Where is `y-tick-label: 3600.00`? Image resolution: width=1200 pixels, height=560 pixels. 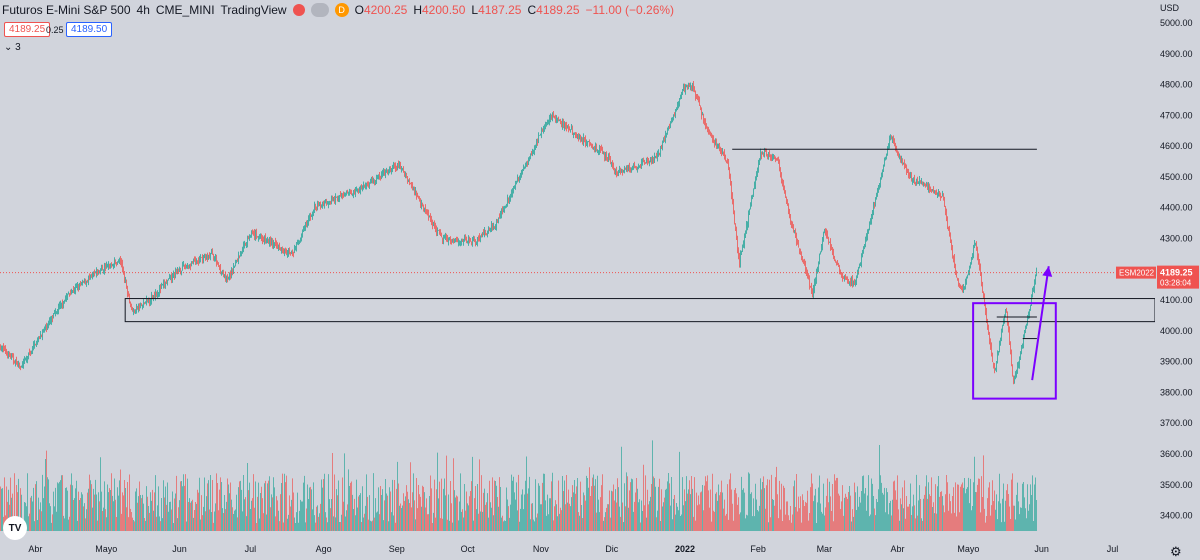 y-tick-label: 3600.00 is located at coordinates (1176, 454).